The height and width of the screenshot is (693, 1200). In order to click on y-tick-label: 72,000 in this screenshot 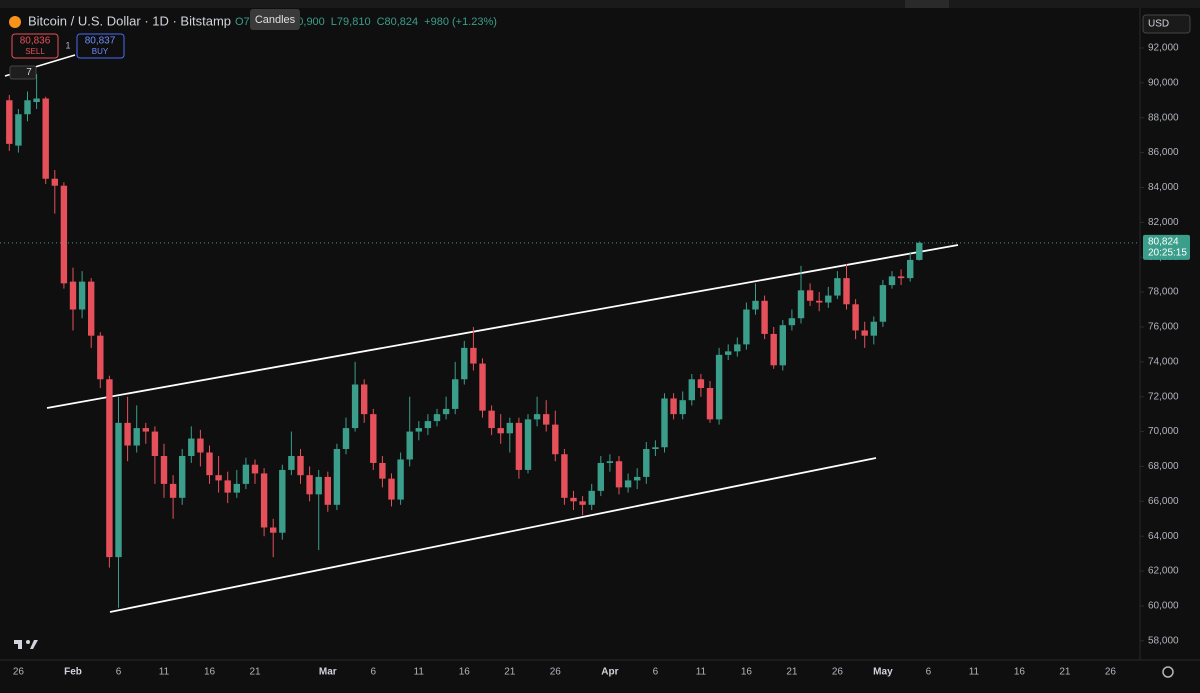, I will do `click(1163, 396)`.